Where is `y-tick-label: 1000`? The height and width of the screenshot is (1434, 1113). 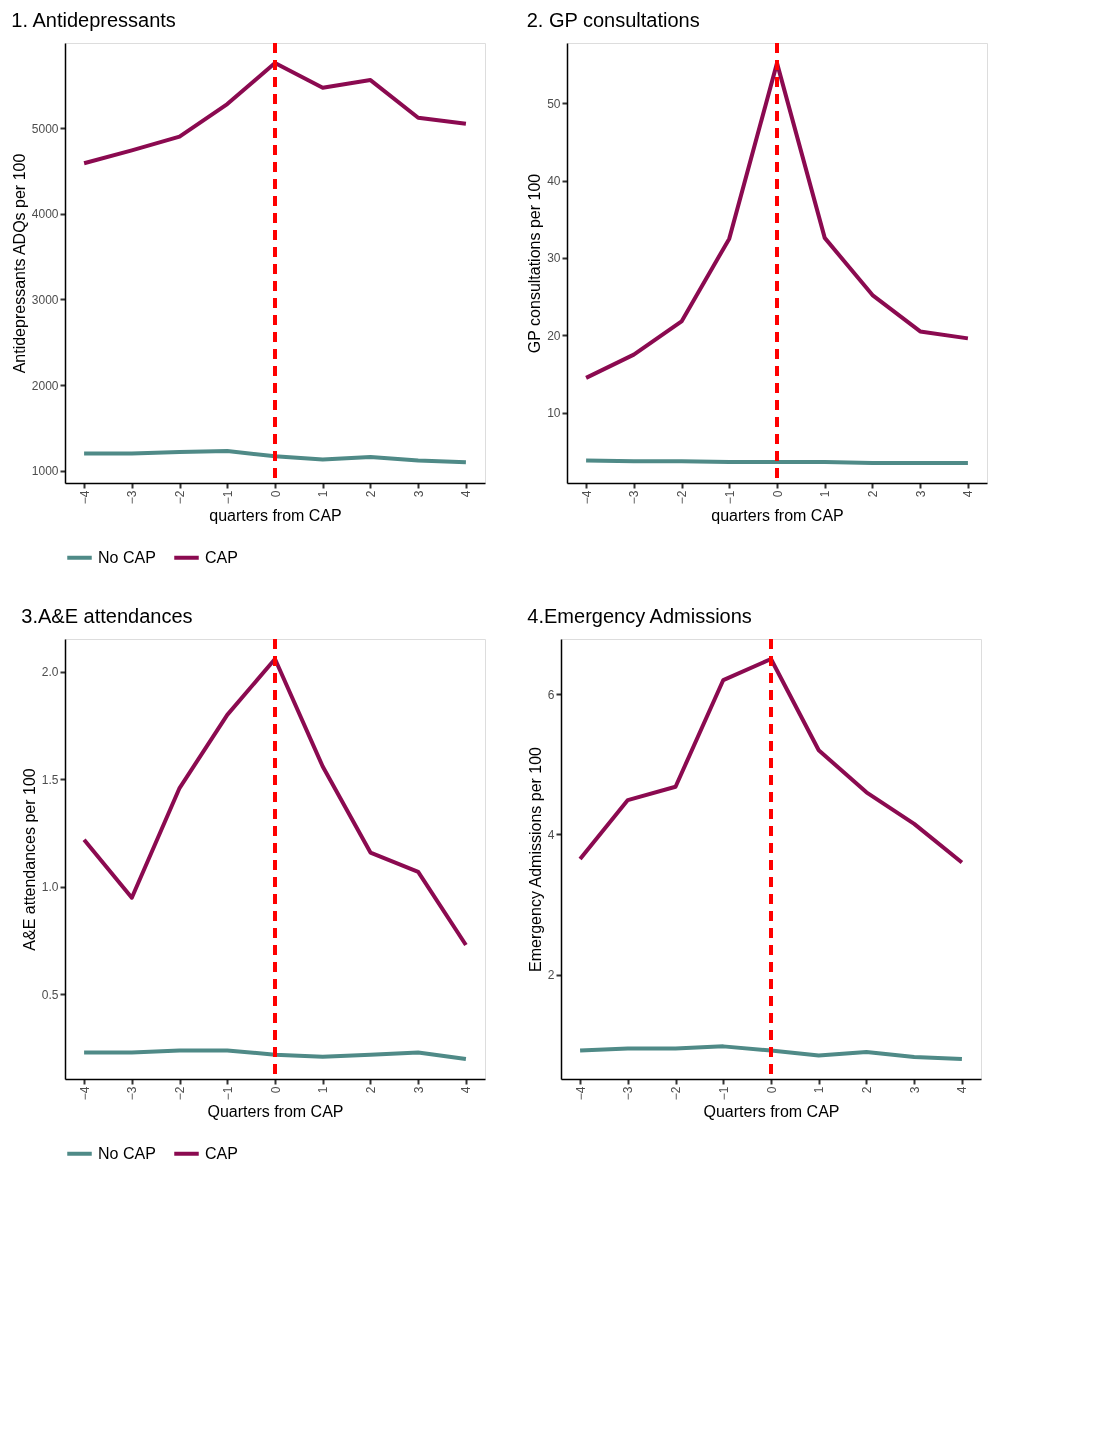
y-tick-label: 1000 is located at coordinates (45, 471).